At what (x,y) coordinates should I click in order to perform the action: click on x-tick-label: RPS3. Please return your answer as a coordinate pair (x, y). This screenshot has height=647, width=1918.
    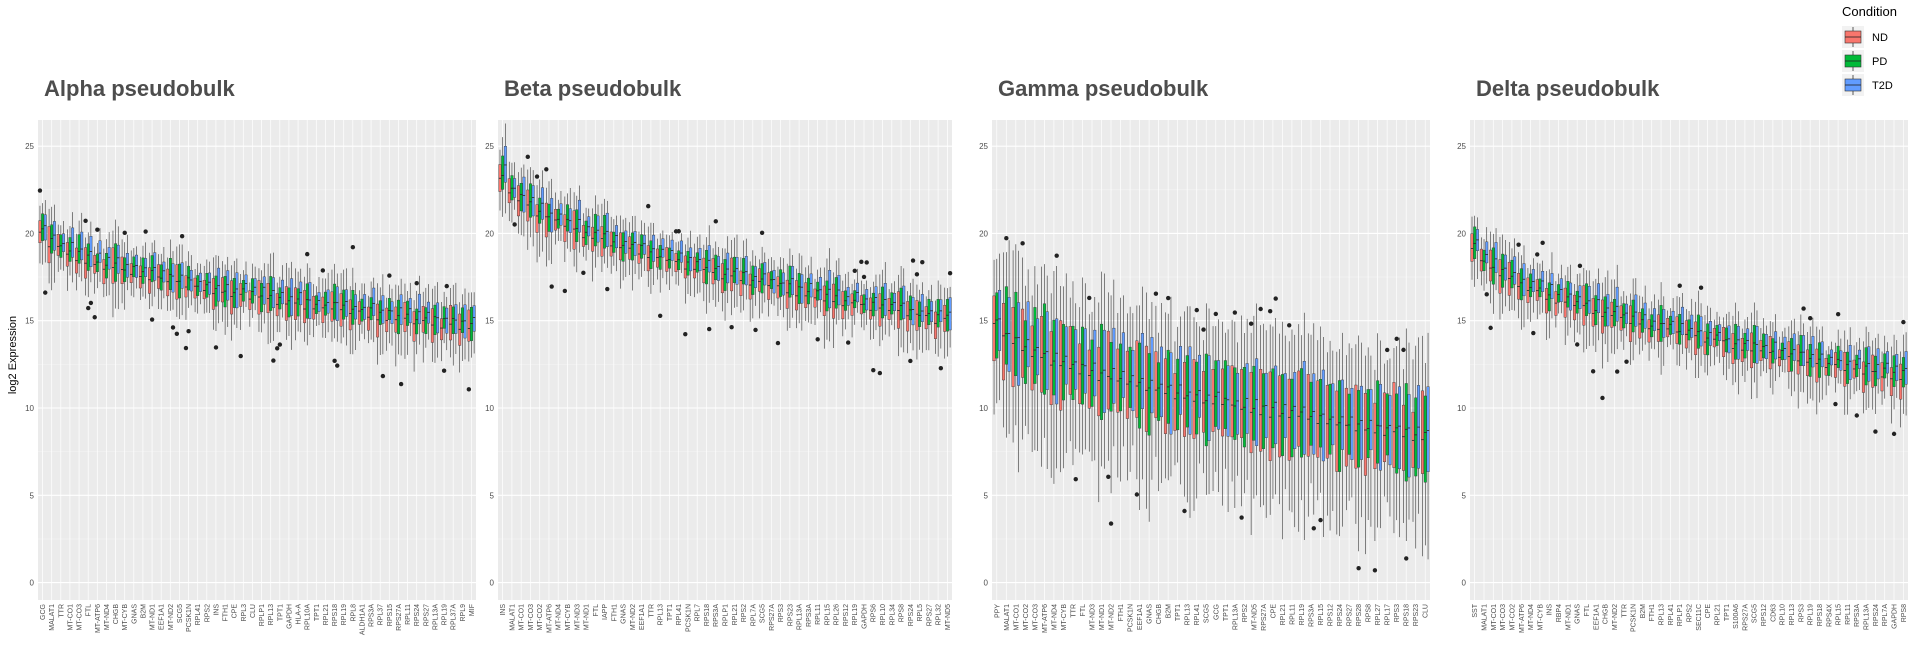
    Looking at the image, I should click on (1801, 613).